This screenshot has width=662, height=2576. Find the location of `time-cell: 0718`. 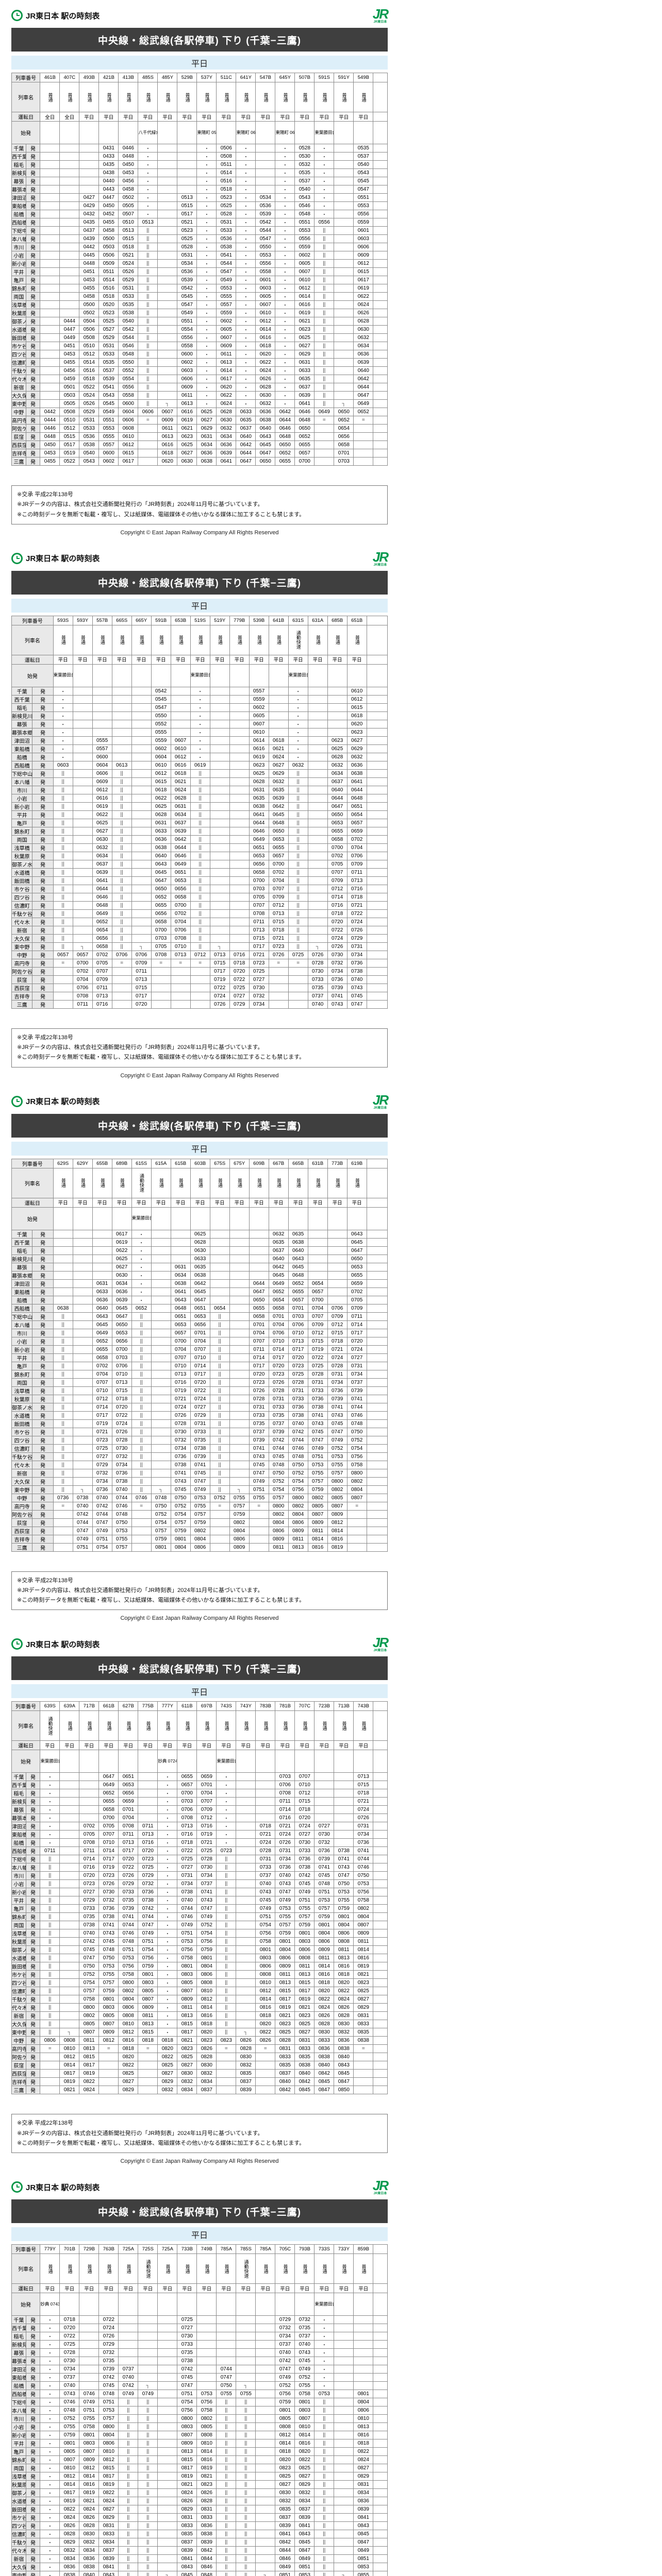

time-cell: 0718 is located at coordinates (356, 897).